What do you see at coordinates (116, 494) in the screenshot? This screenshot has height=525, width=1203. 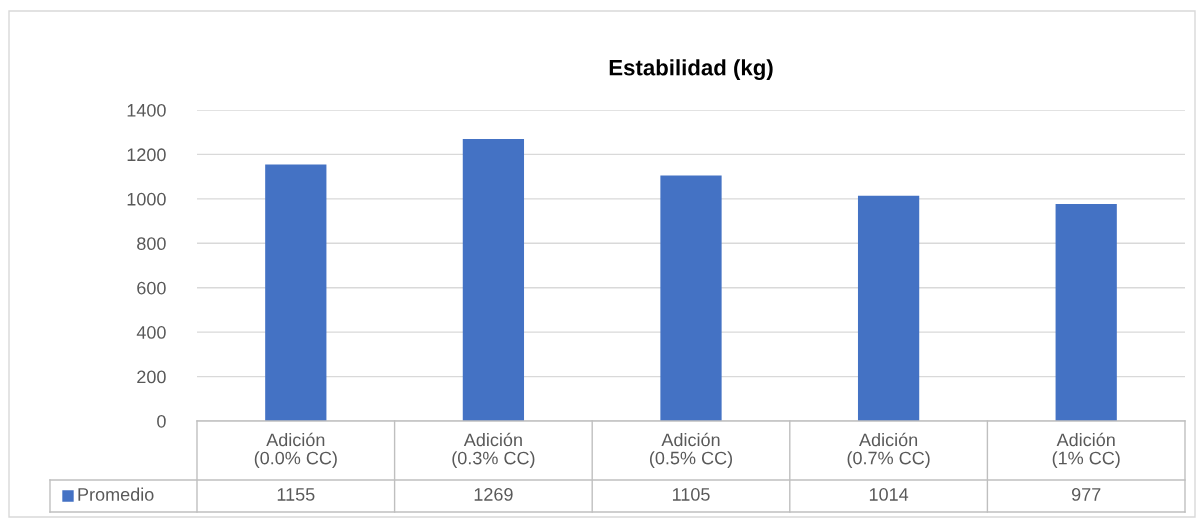 I see `legend-label: Promedio` at bounding box center [116, 494].